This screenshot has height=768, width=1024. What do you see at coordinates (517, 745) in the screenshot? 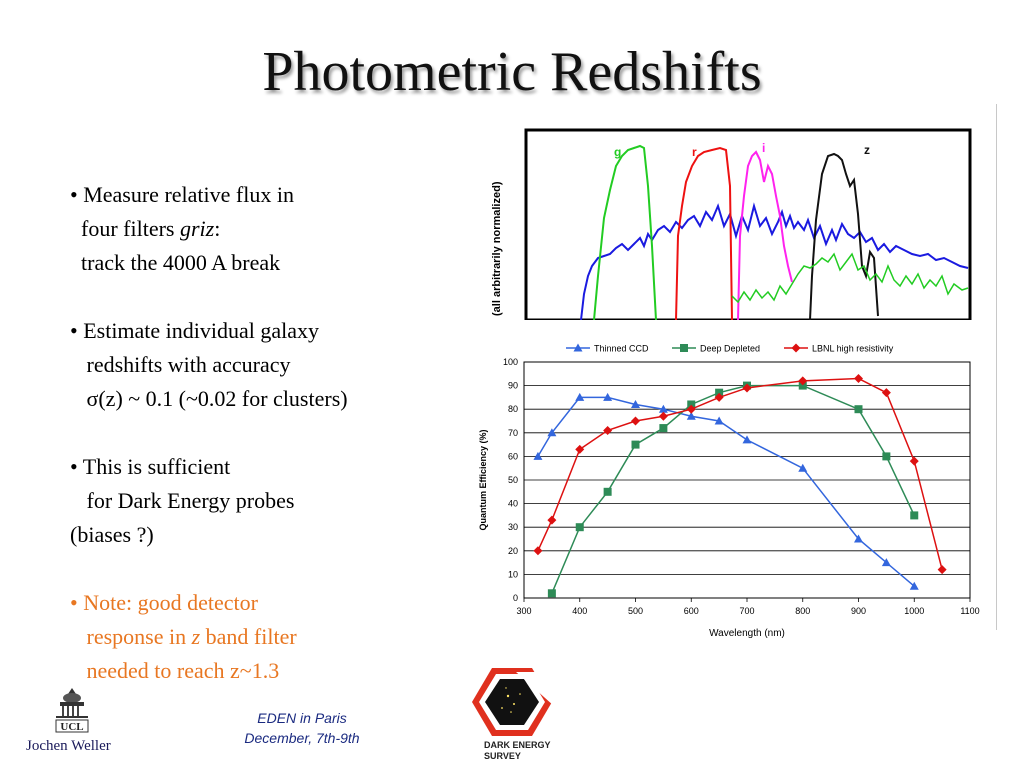
I see `des-text-line-1: DARK ENERGY` at bounding box center [517, 745].